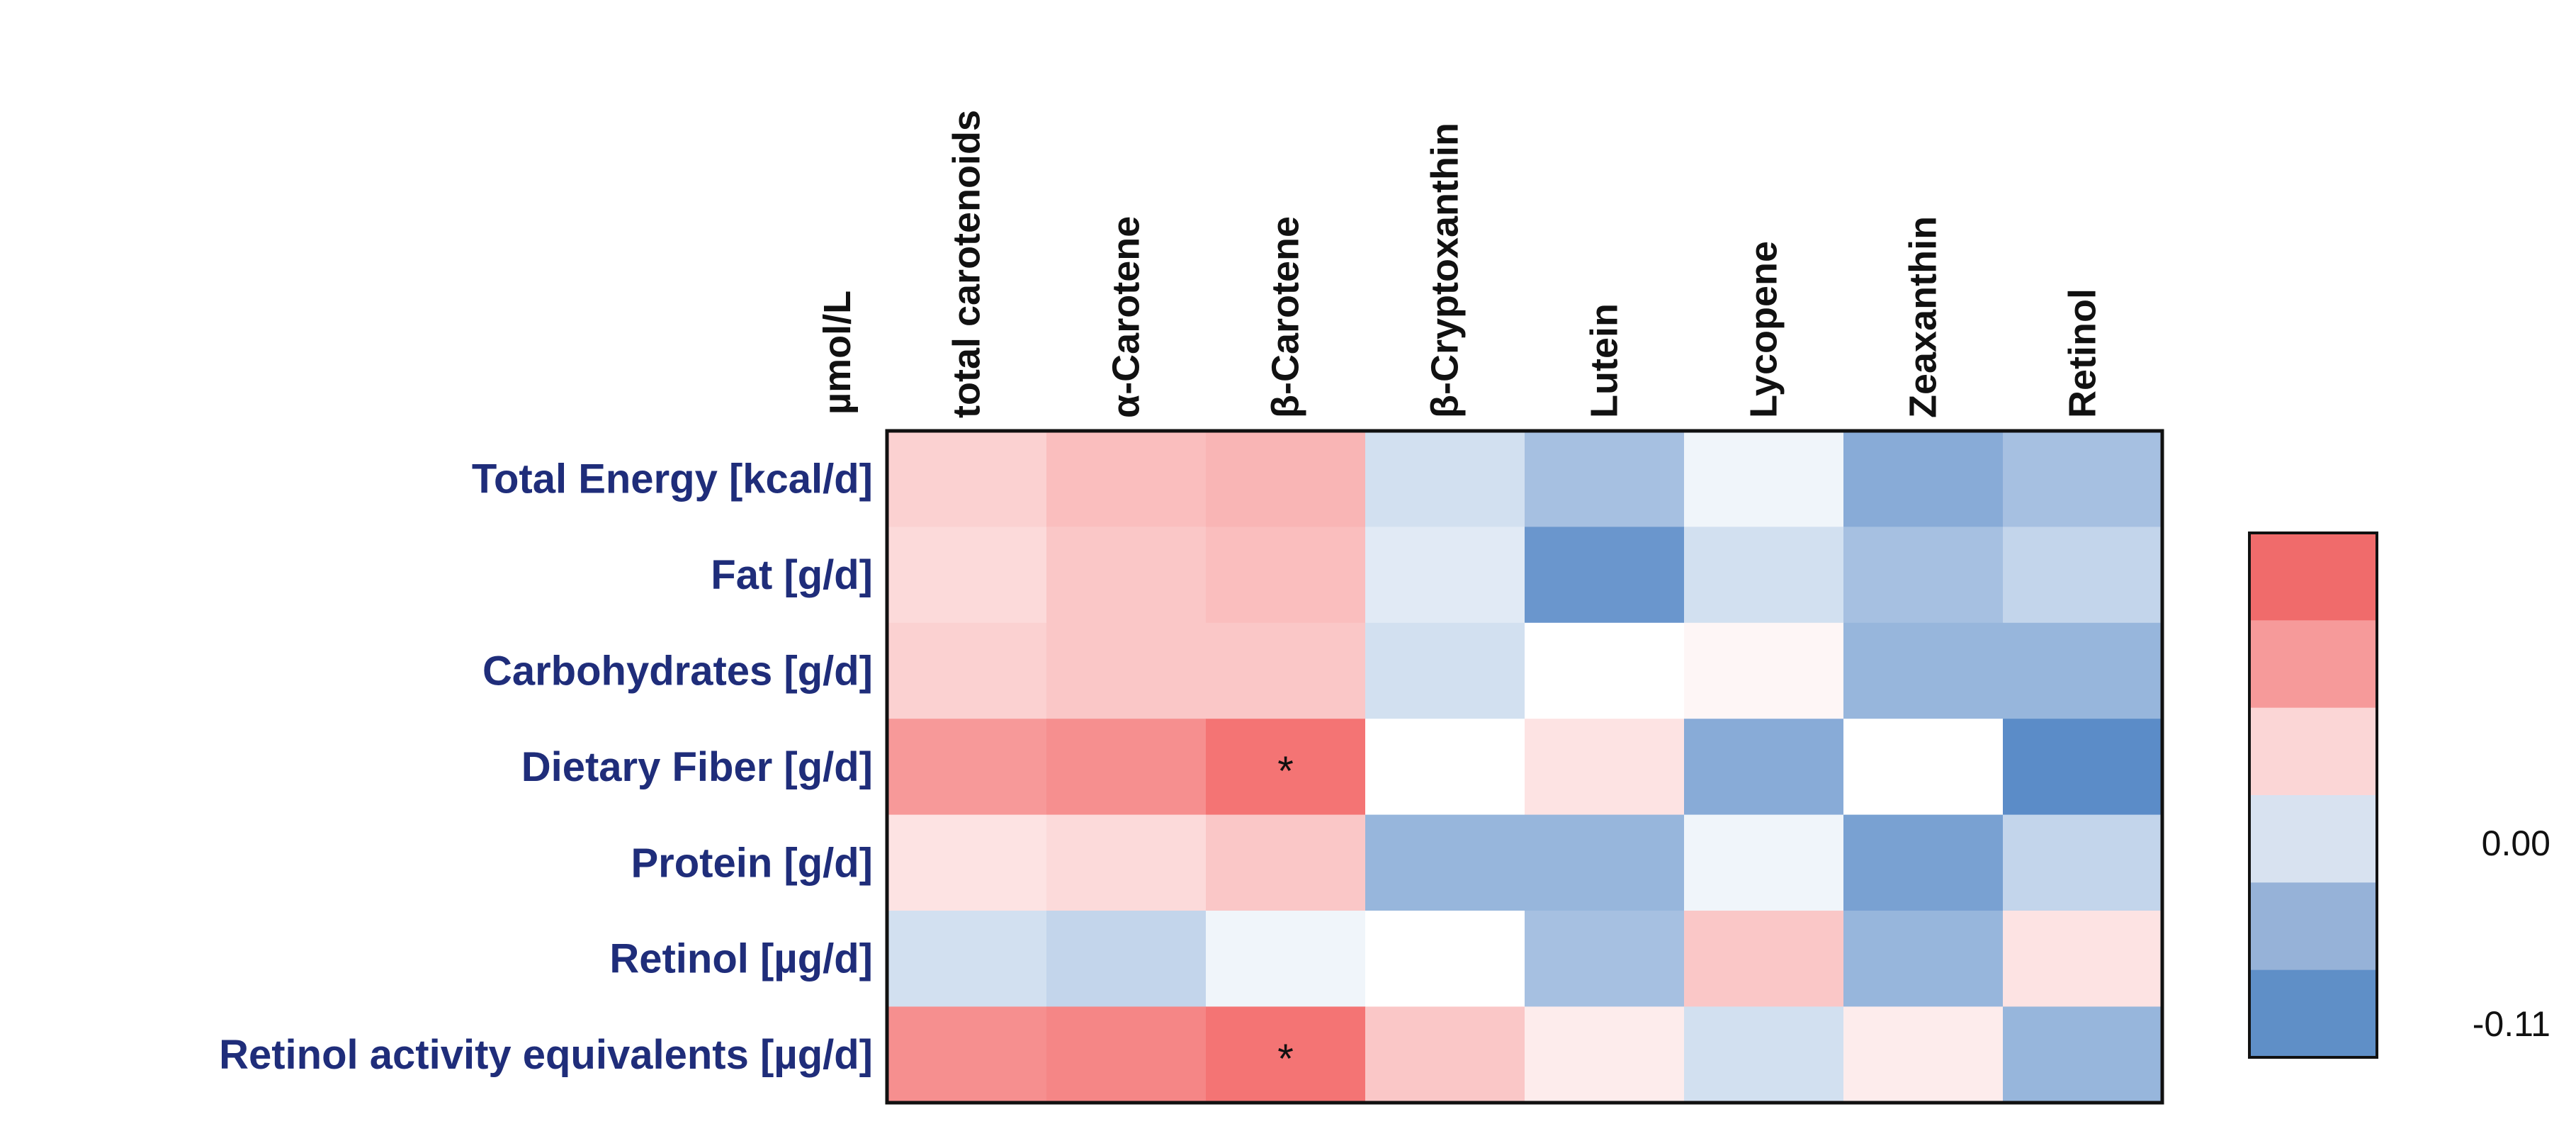 The image size is (2576, 1136). Describe the element at coordinates (792, 575) in the screenshot. I see `row-label: Fat [g/d]` at that location.